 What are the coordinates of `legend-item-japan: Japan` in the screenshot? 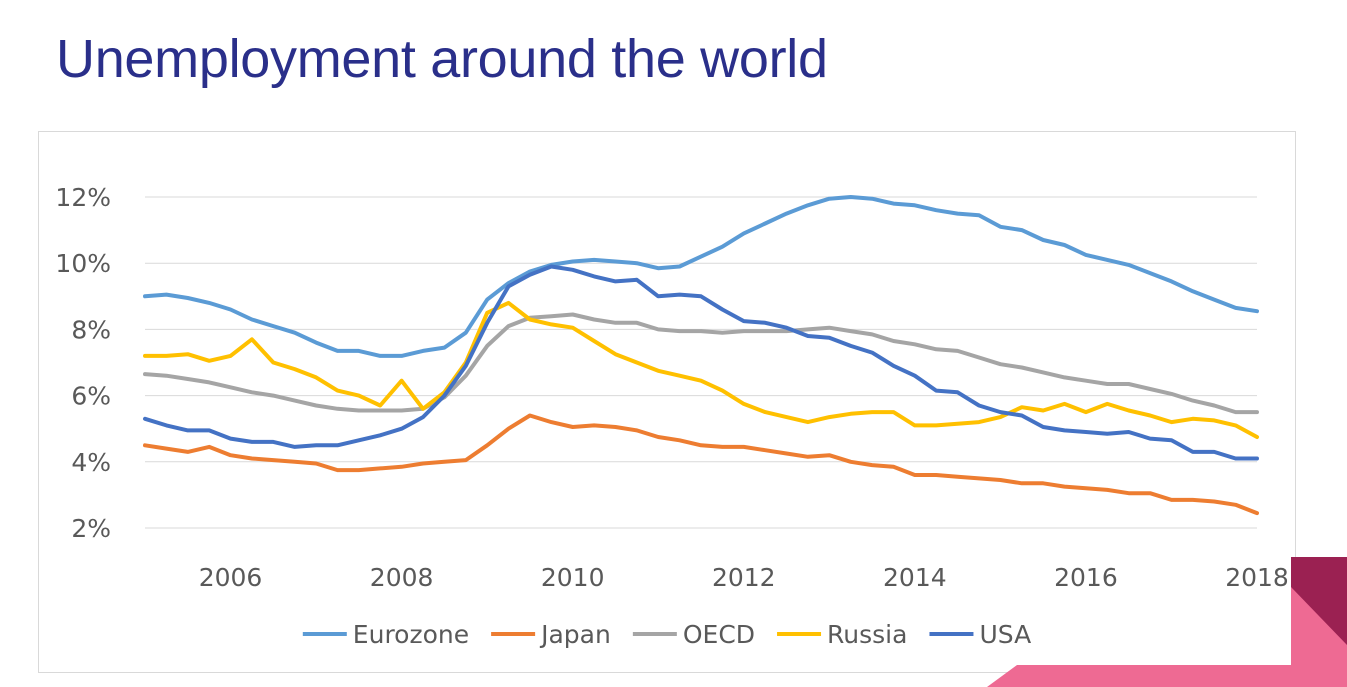 It's located at (551, 634).